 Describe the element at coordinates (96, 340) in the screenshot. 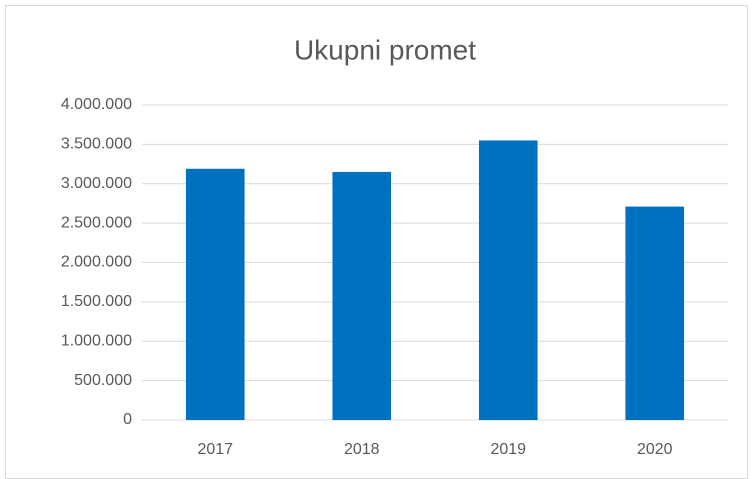

I see `y-tick-label: 1.000.000` at that location.